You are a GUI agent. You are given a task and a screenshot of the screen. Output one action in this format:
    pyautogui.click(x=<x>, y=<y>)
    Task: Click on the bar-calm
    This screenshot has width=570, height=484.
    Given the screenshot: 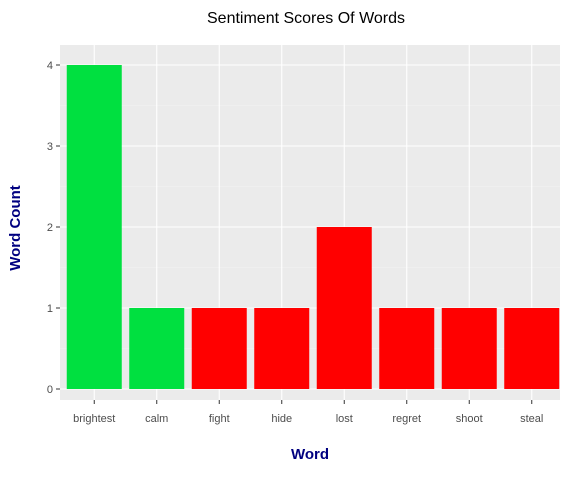 What is the action you would take?
    pyautogui.click(x=157, y=348)
    